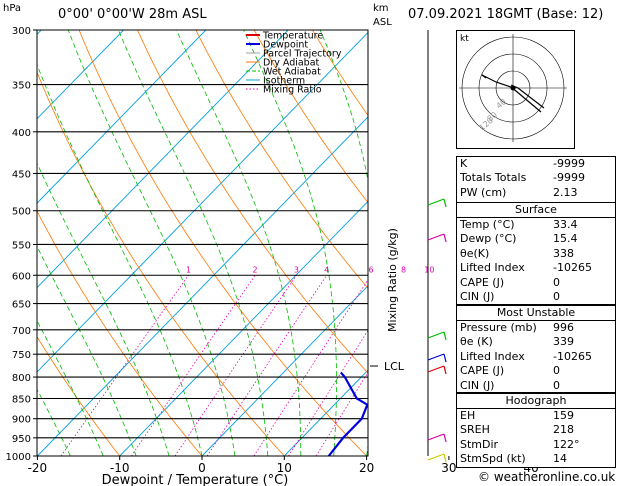  What do you see at coordinates (292, 90) in the screenshot?
I see `legend-entry: Mixing Ratio` at bounding box center [292, 90].